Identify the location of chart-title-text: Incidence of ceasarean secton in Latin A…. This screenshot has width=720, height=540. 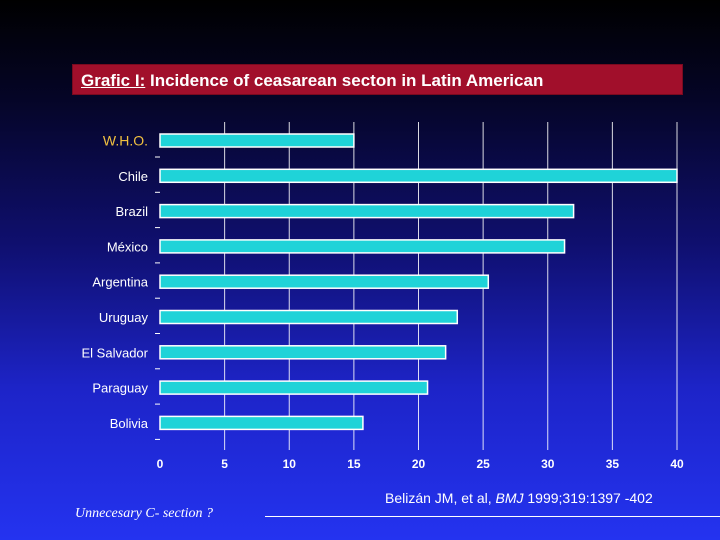
(346, 80).